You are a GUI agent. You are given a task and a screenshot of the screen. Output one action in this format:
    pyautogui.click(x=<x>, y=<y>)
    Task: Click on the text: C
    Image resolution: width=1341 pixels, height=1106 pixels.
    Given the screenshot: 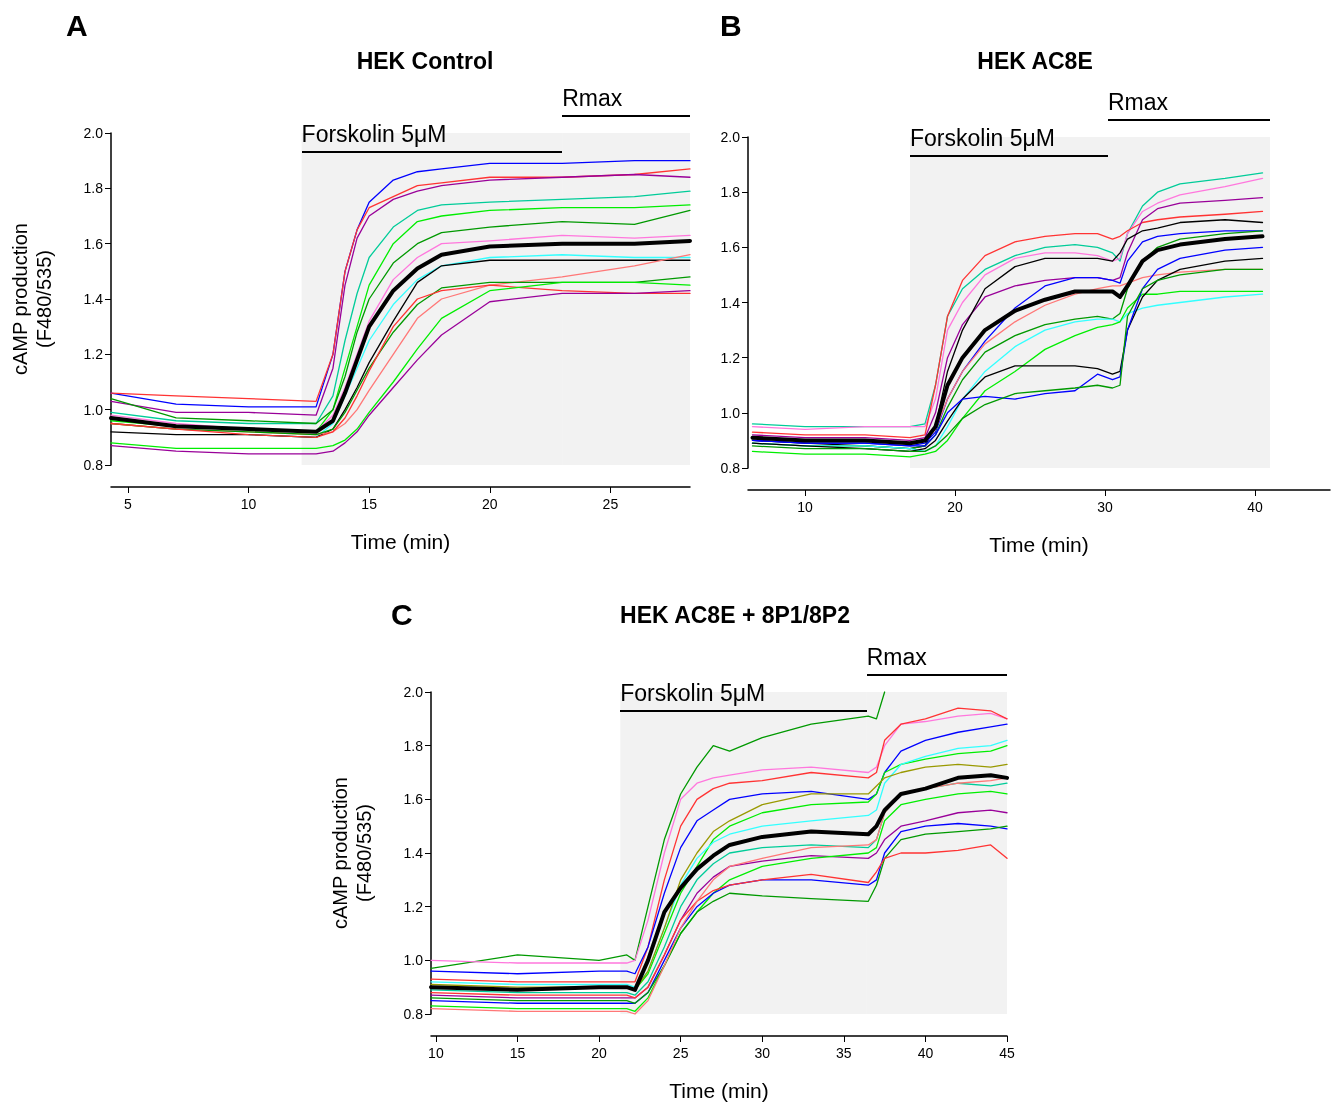 What is the action you would take?
    pyautogui.click(x=402, y=614)
    